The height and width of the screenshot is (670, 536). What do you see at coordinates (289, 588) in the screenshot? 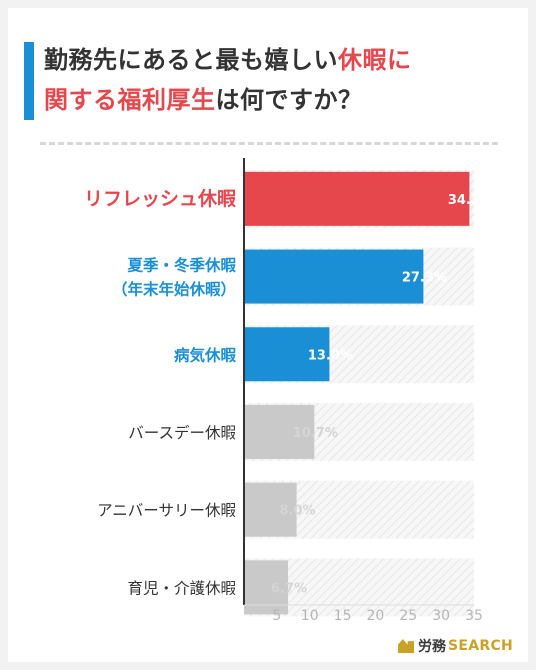
I see `bar-value-label: 6.7%` at bounding box center [289, 588].